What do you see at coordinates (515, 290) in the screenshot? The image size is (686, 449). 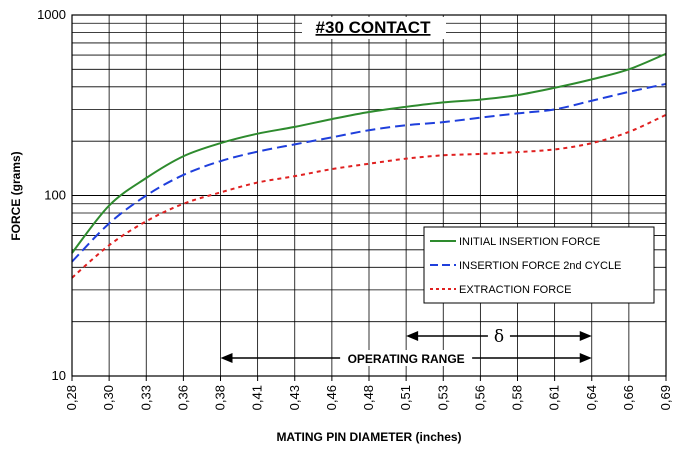 I see `legend-label: EXTRACTION FORCE` at bounding box center [515, 290].